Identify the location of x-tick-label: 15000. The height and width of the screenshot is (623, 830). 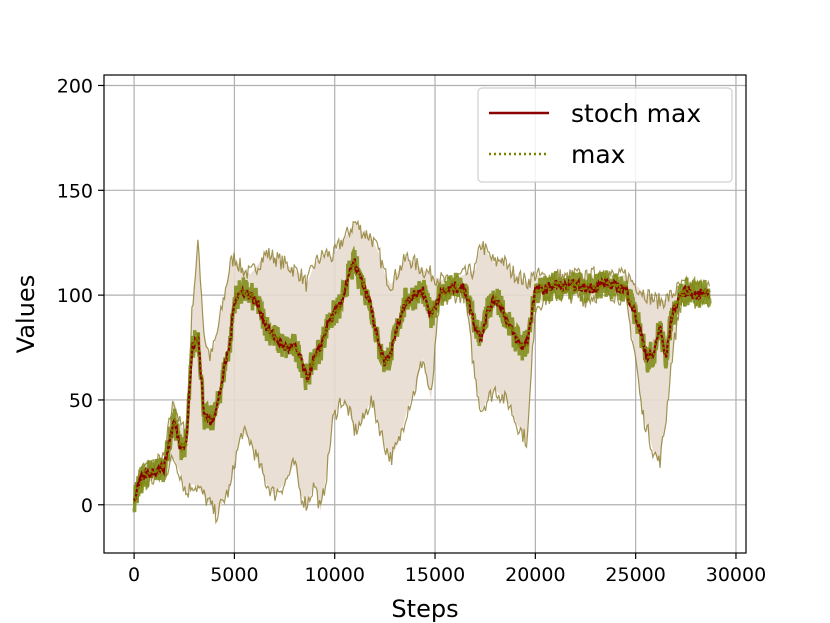
(435, 575).